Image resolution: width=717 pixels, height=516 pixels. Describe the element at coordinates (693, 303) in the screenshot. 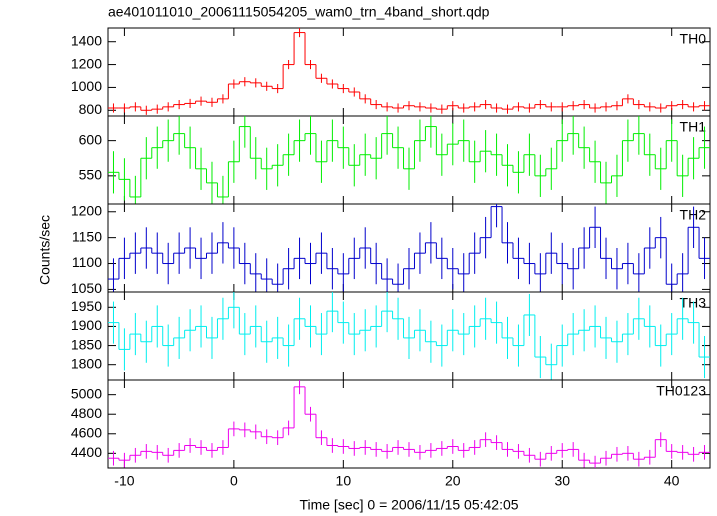

I see `panel-label: TH3` at that location.